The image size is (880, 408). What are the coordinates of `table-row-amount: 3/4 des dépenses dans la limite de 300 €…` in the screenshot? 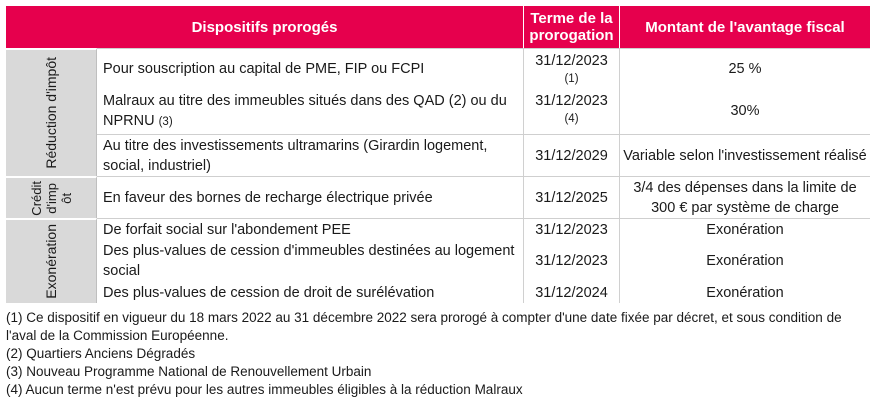 It's located at (744, 197).